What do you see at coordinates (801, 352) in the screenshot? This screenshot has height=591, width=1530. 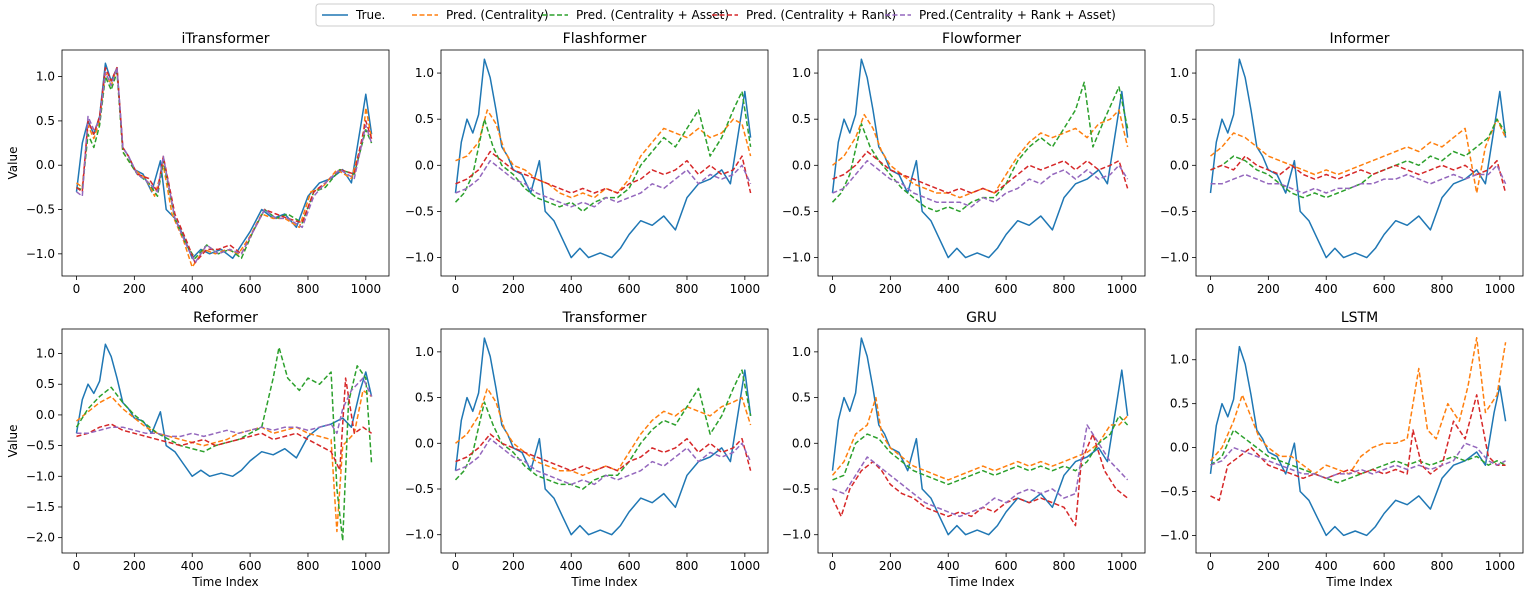 I see `gru-ytick-label: 1.0` at bounding box center [801, 352].